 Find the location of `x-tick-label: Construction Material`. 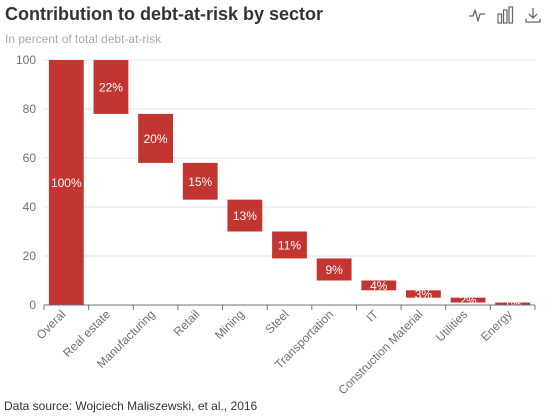

x-tick-label: Construction Material is located at coordinates (380, 352).